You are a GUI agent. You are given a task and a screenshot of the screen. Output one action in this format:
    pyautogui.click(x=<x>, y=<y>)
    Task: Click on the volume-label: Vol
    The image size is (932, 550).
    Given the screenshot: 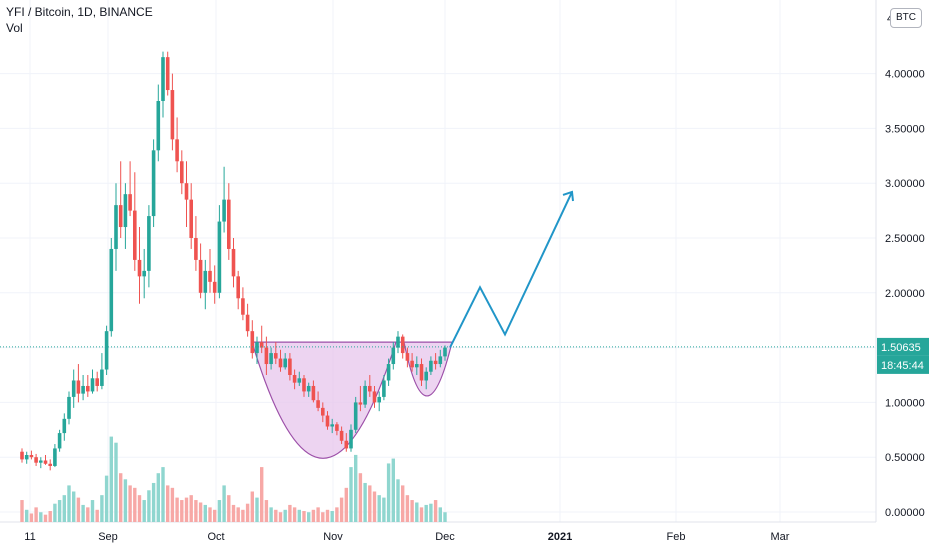 What is the action you would take?
    pyautogui.click(x=14, y=28)
    